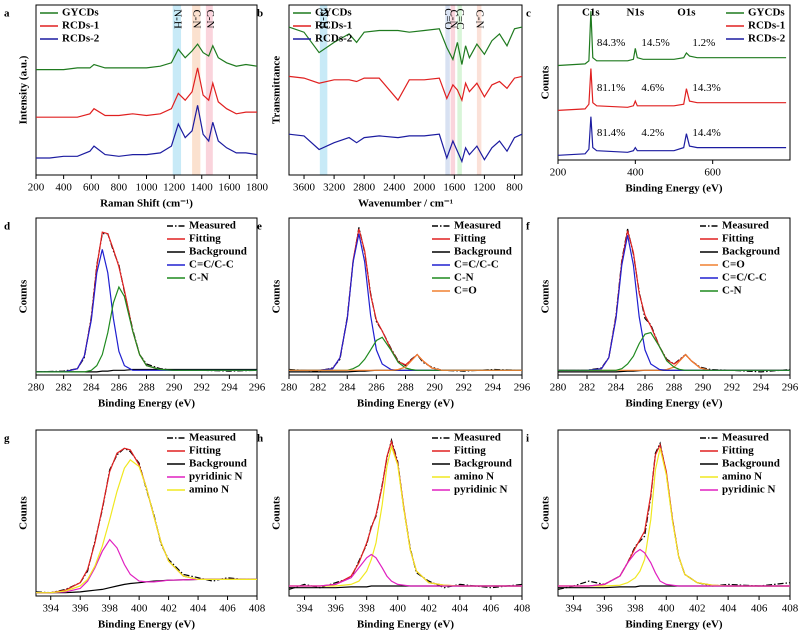  I want to click on panel-label: c, so click(528, 14).